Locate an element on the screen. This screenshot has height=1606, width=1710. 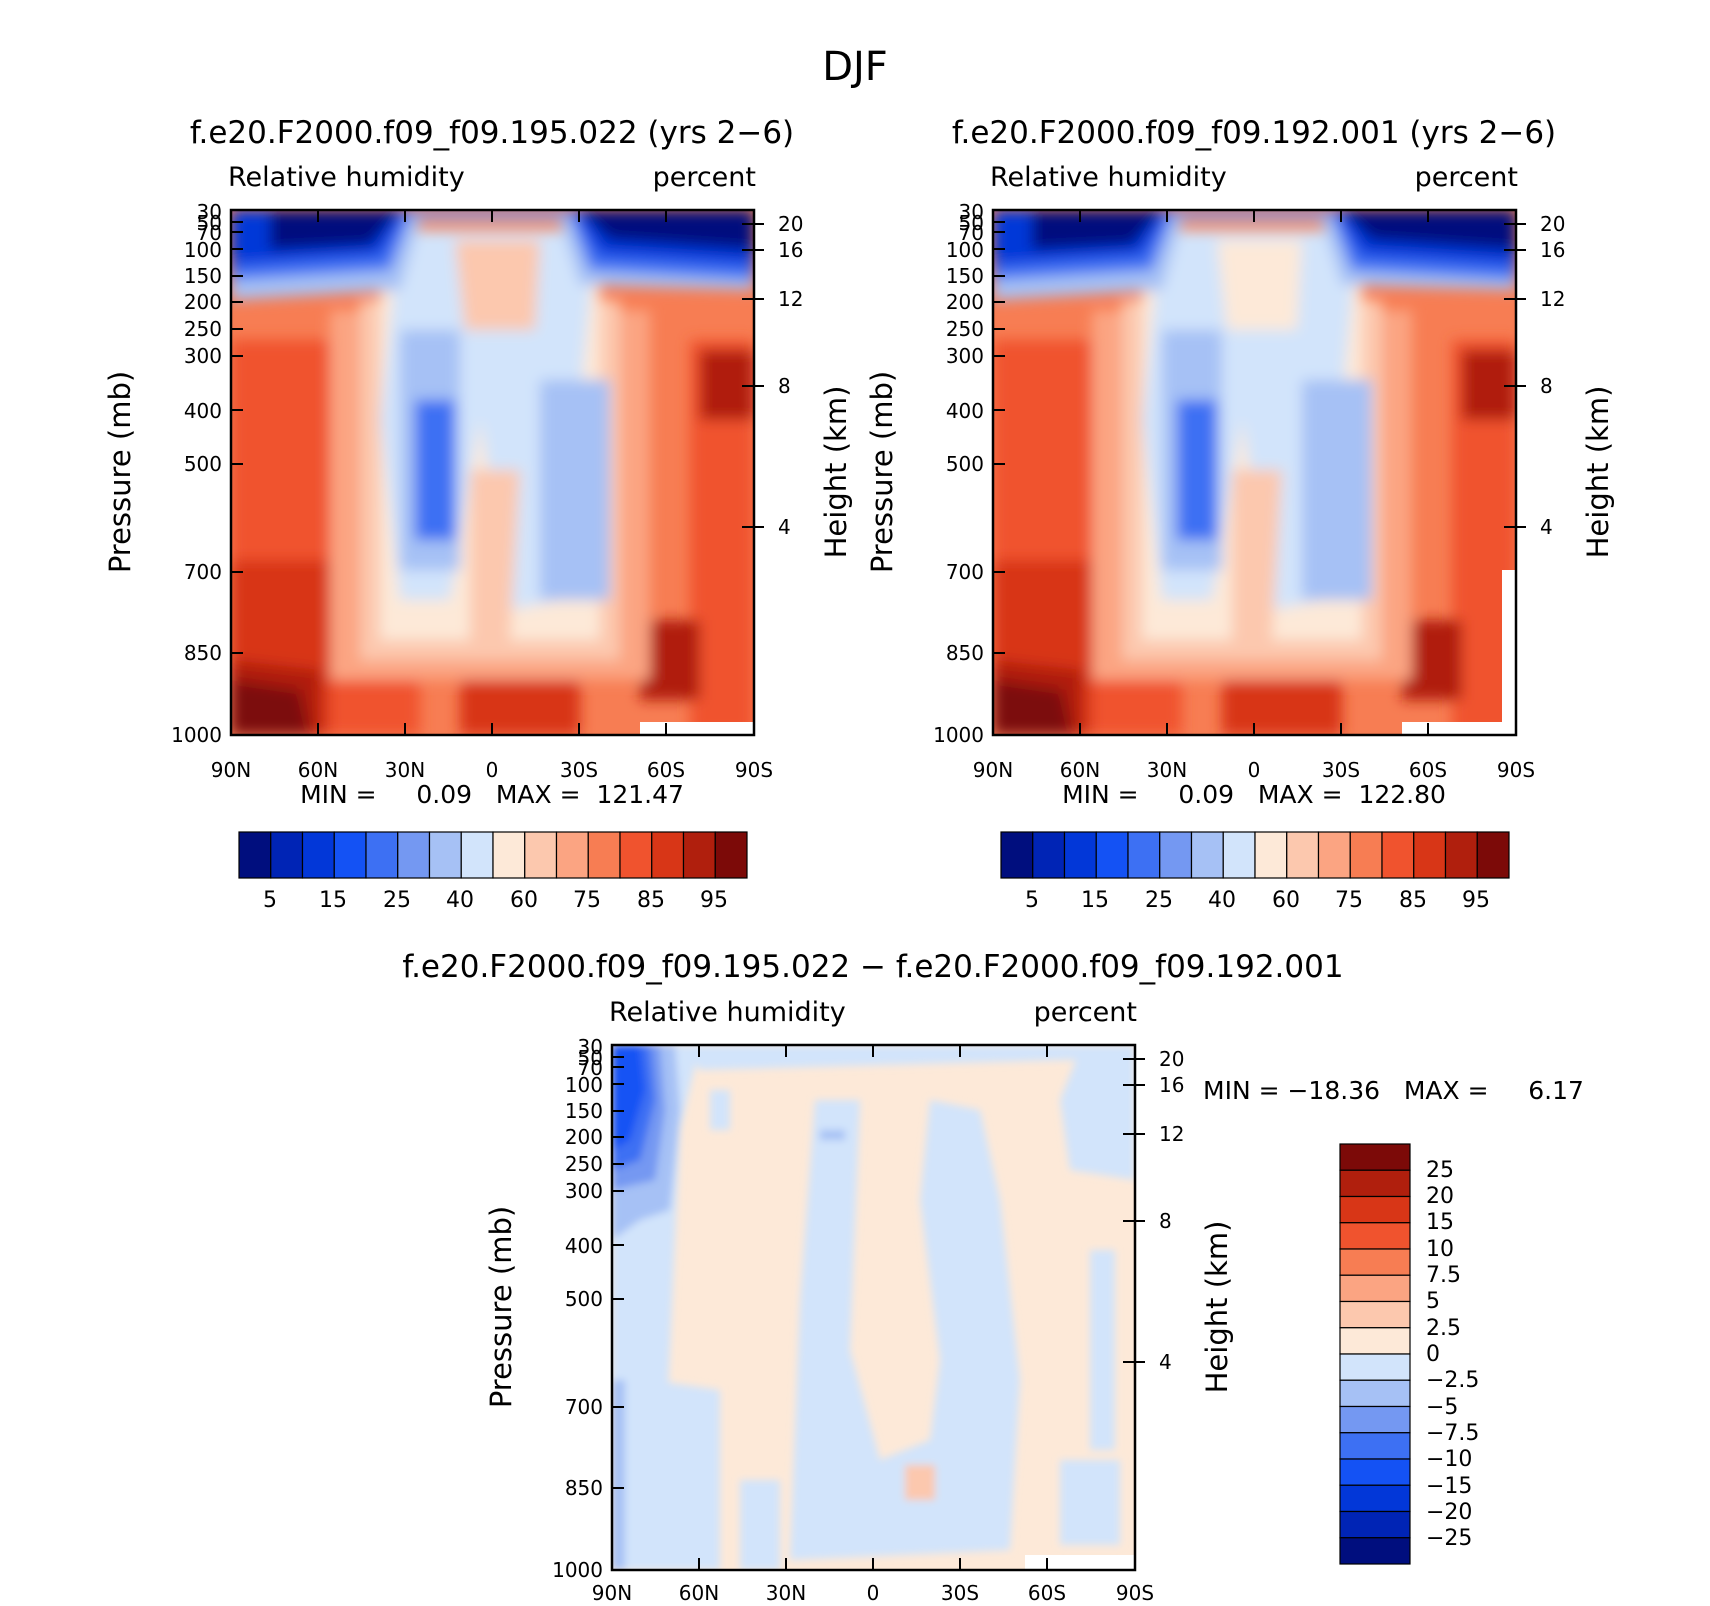
x-tick-label: 90N is located at coordinates (993, 770).